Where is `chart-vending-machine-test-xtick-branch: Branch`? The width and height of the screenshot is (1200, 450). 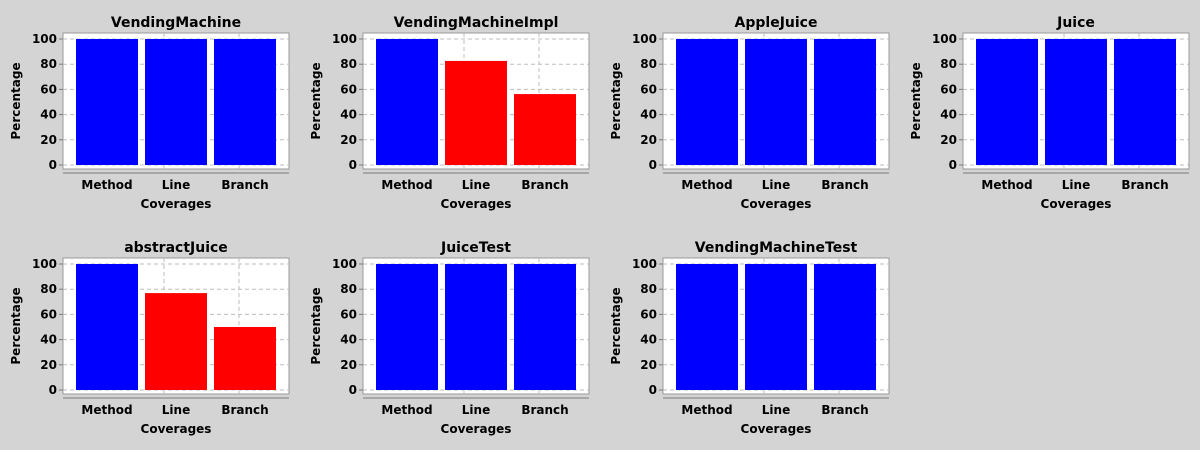 chart-vending-machine-test-xtick-branch: Branch is located at coordinates (844, 410).